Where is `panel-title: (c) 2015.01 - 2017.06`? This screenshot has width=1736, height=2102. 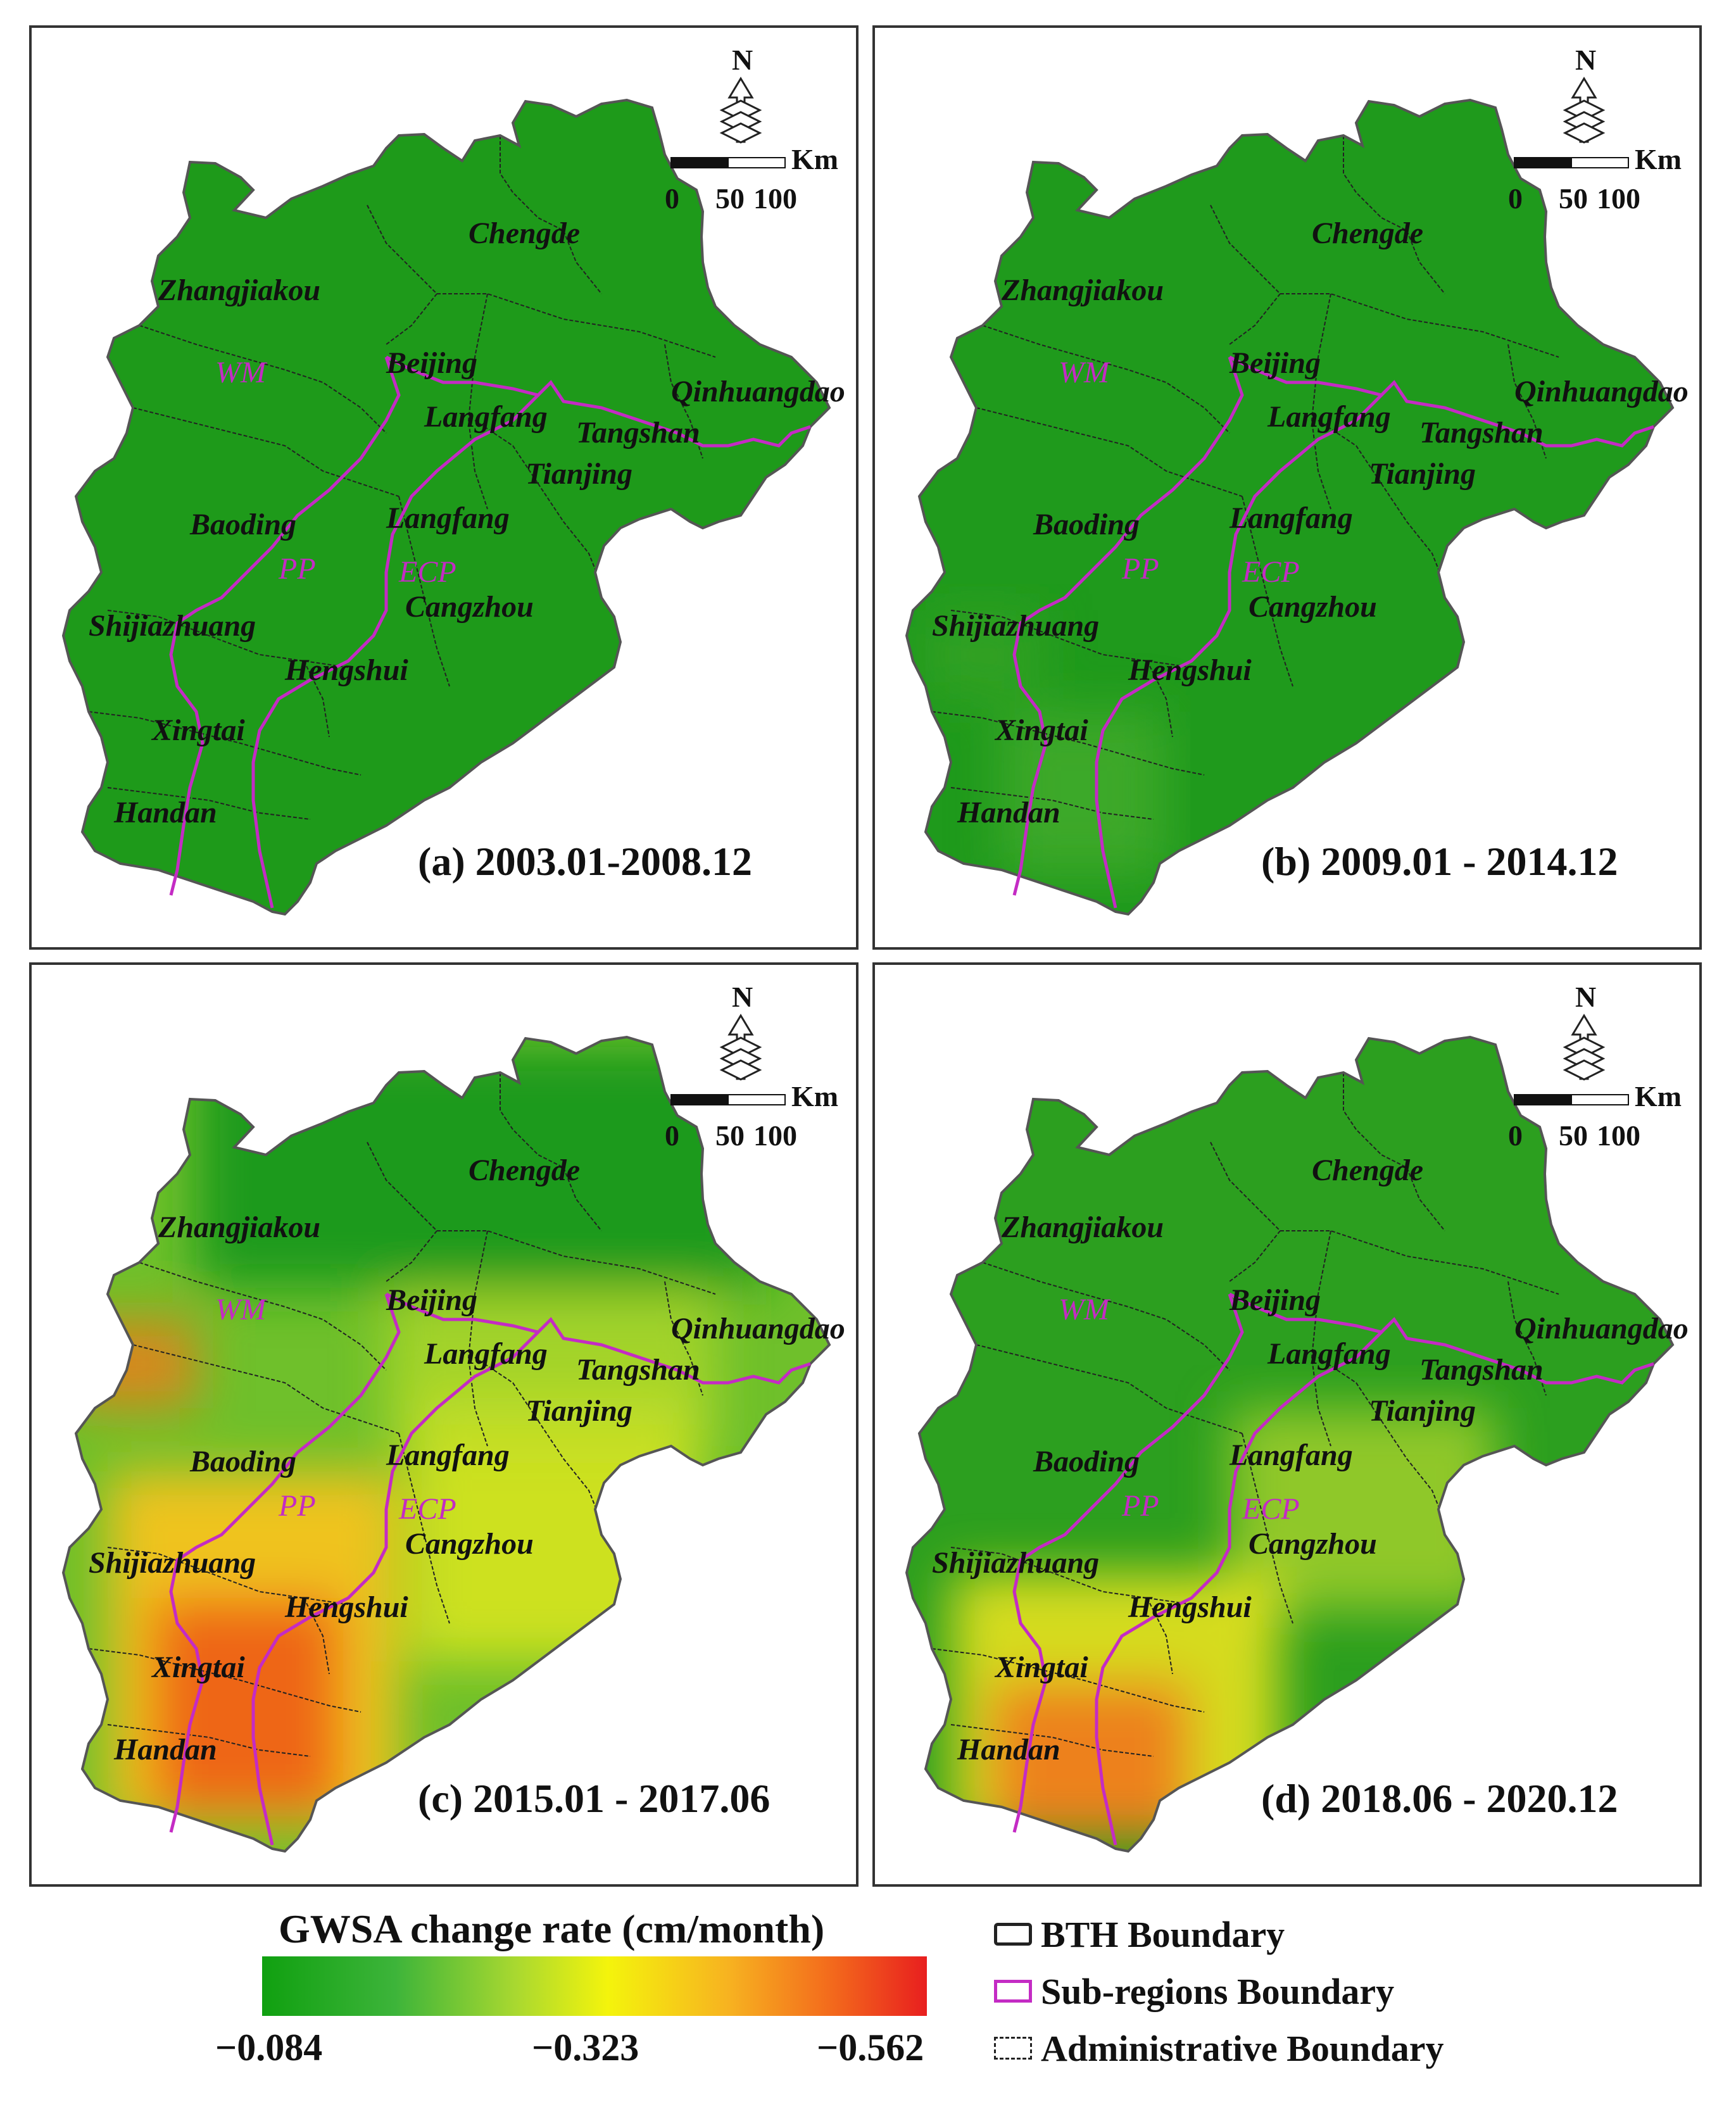 panel-title: (c) 2015.01 - 2017.06 is located at coordinates (594, 1798).